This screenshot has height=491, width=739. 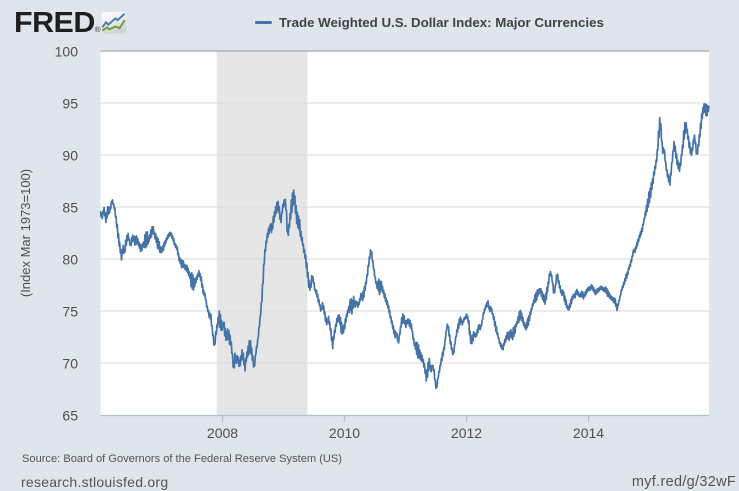 What do you see at coordinates (25, 233) in the screenshot?
I see `svg-text: (Index Mar 1973=100)` at bounding box center [25, 233].